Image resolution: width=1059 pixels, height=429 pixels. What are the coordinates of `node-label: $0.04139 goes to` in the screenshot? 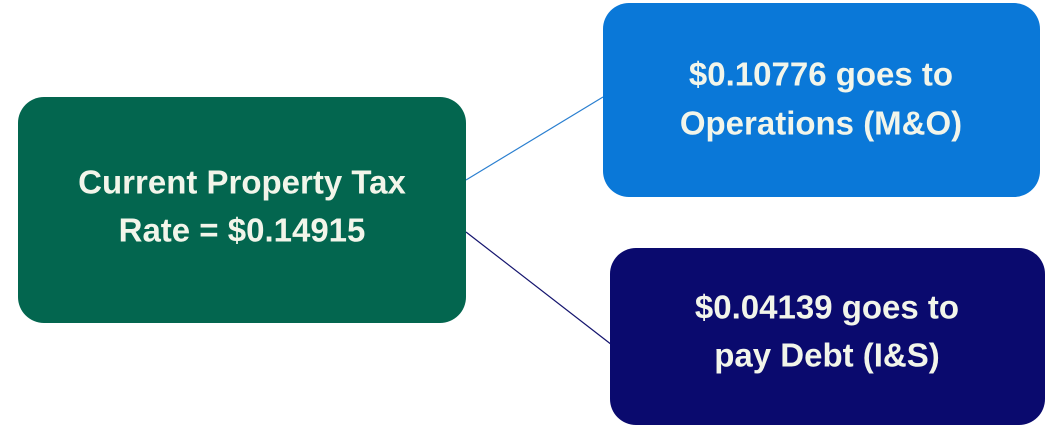 It's located at (827, 307).